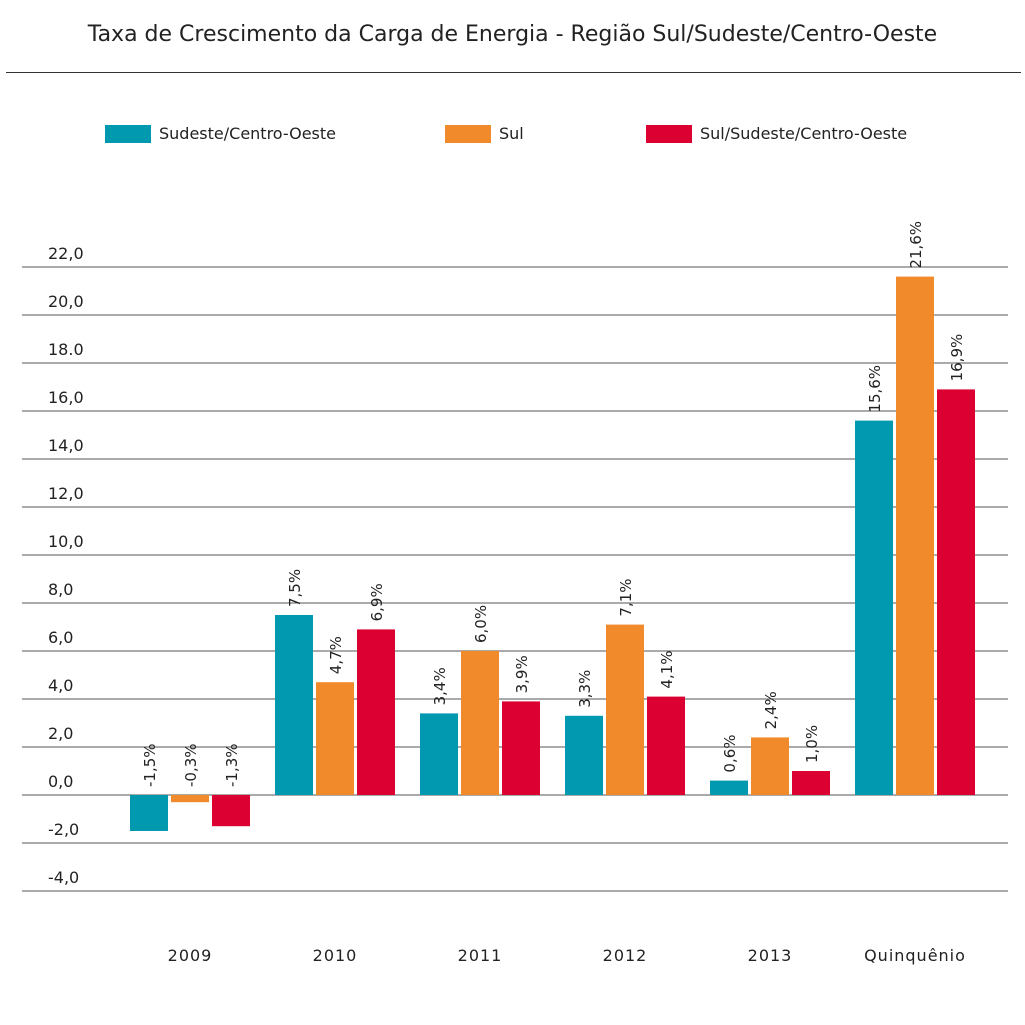 The width and height of the screenshot is (1025, 1025). I want to click on data-label: 7,1%, so click(626, 597).